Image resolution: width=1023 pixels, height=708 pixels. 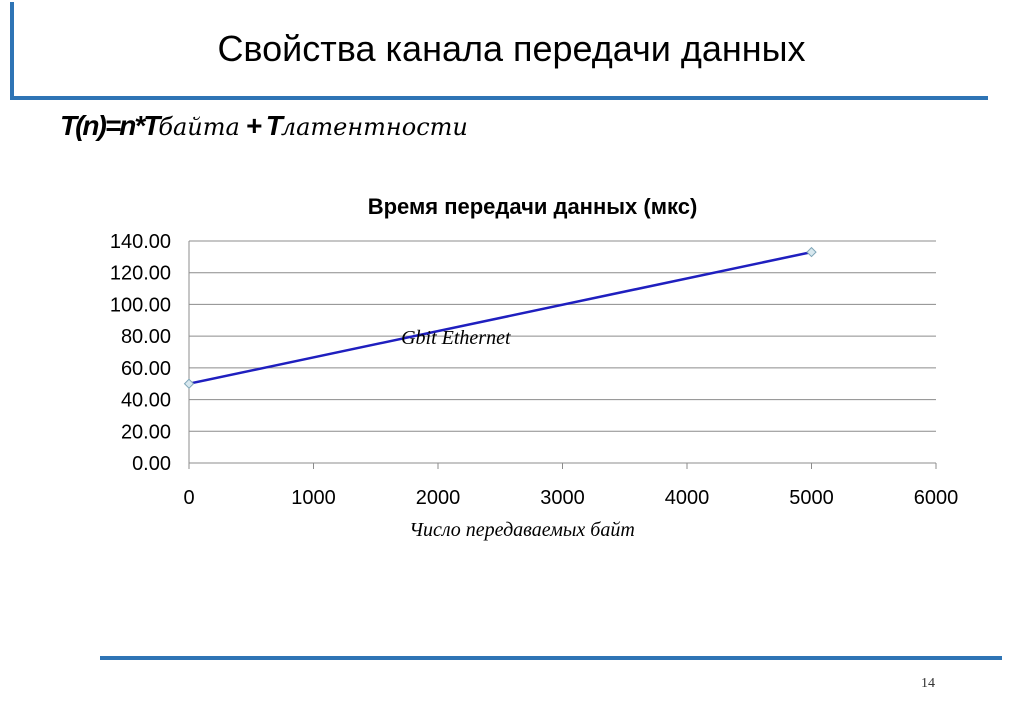 I want to click on x-tick-label: 6000, so click(x=936, y=498).